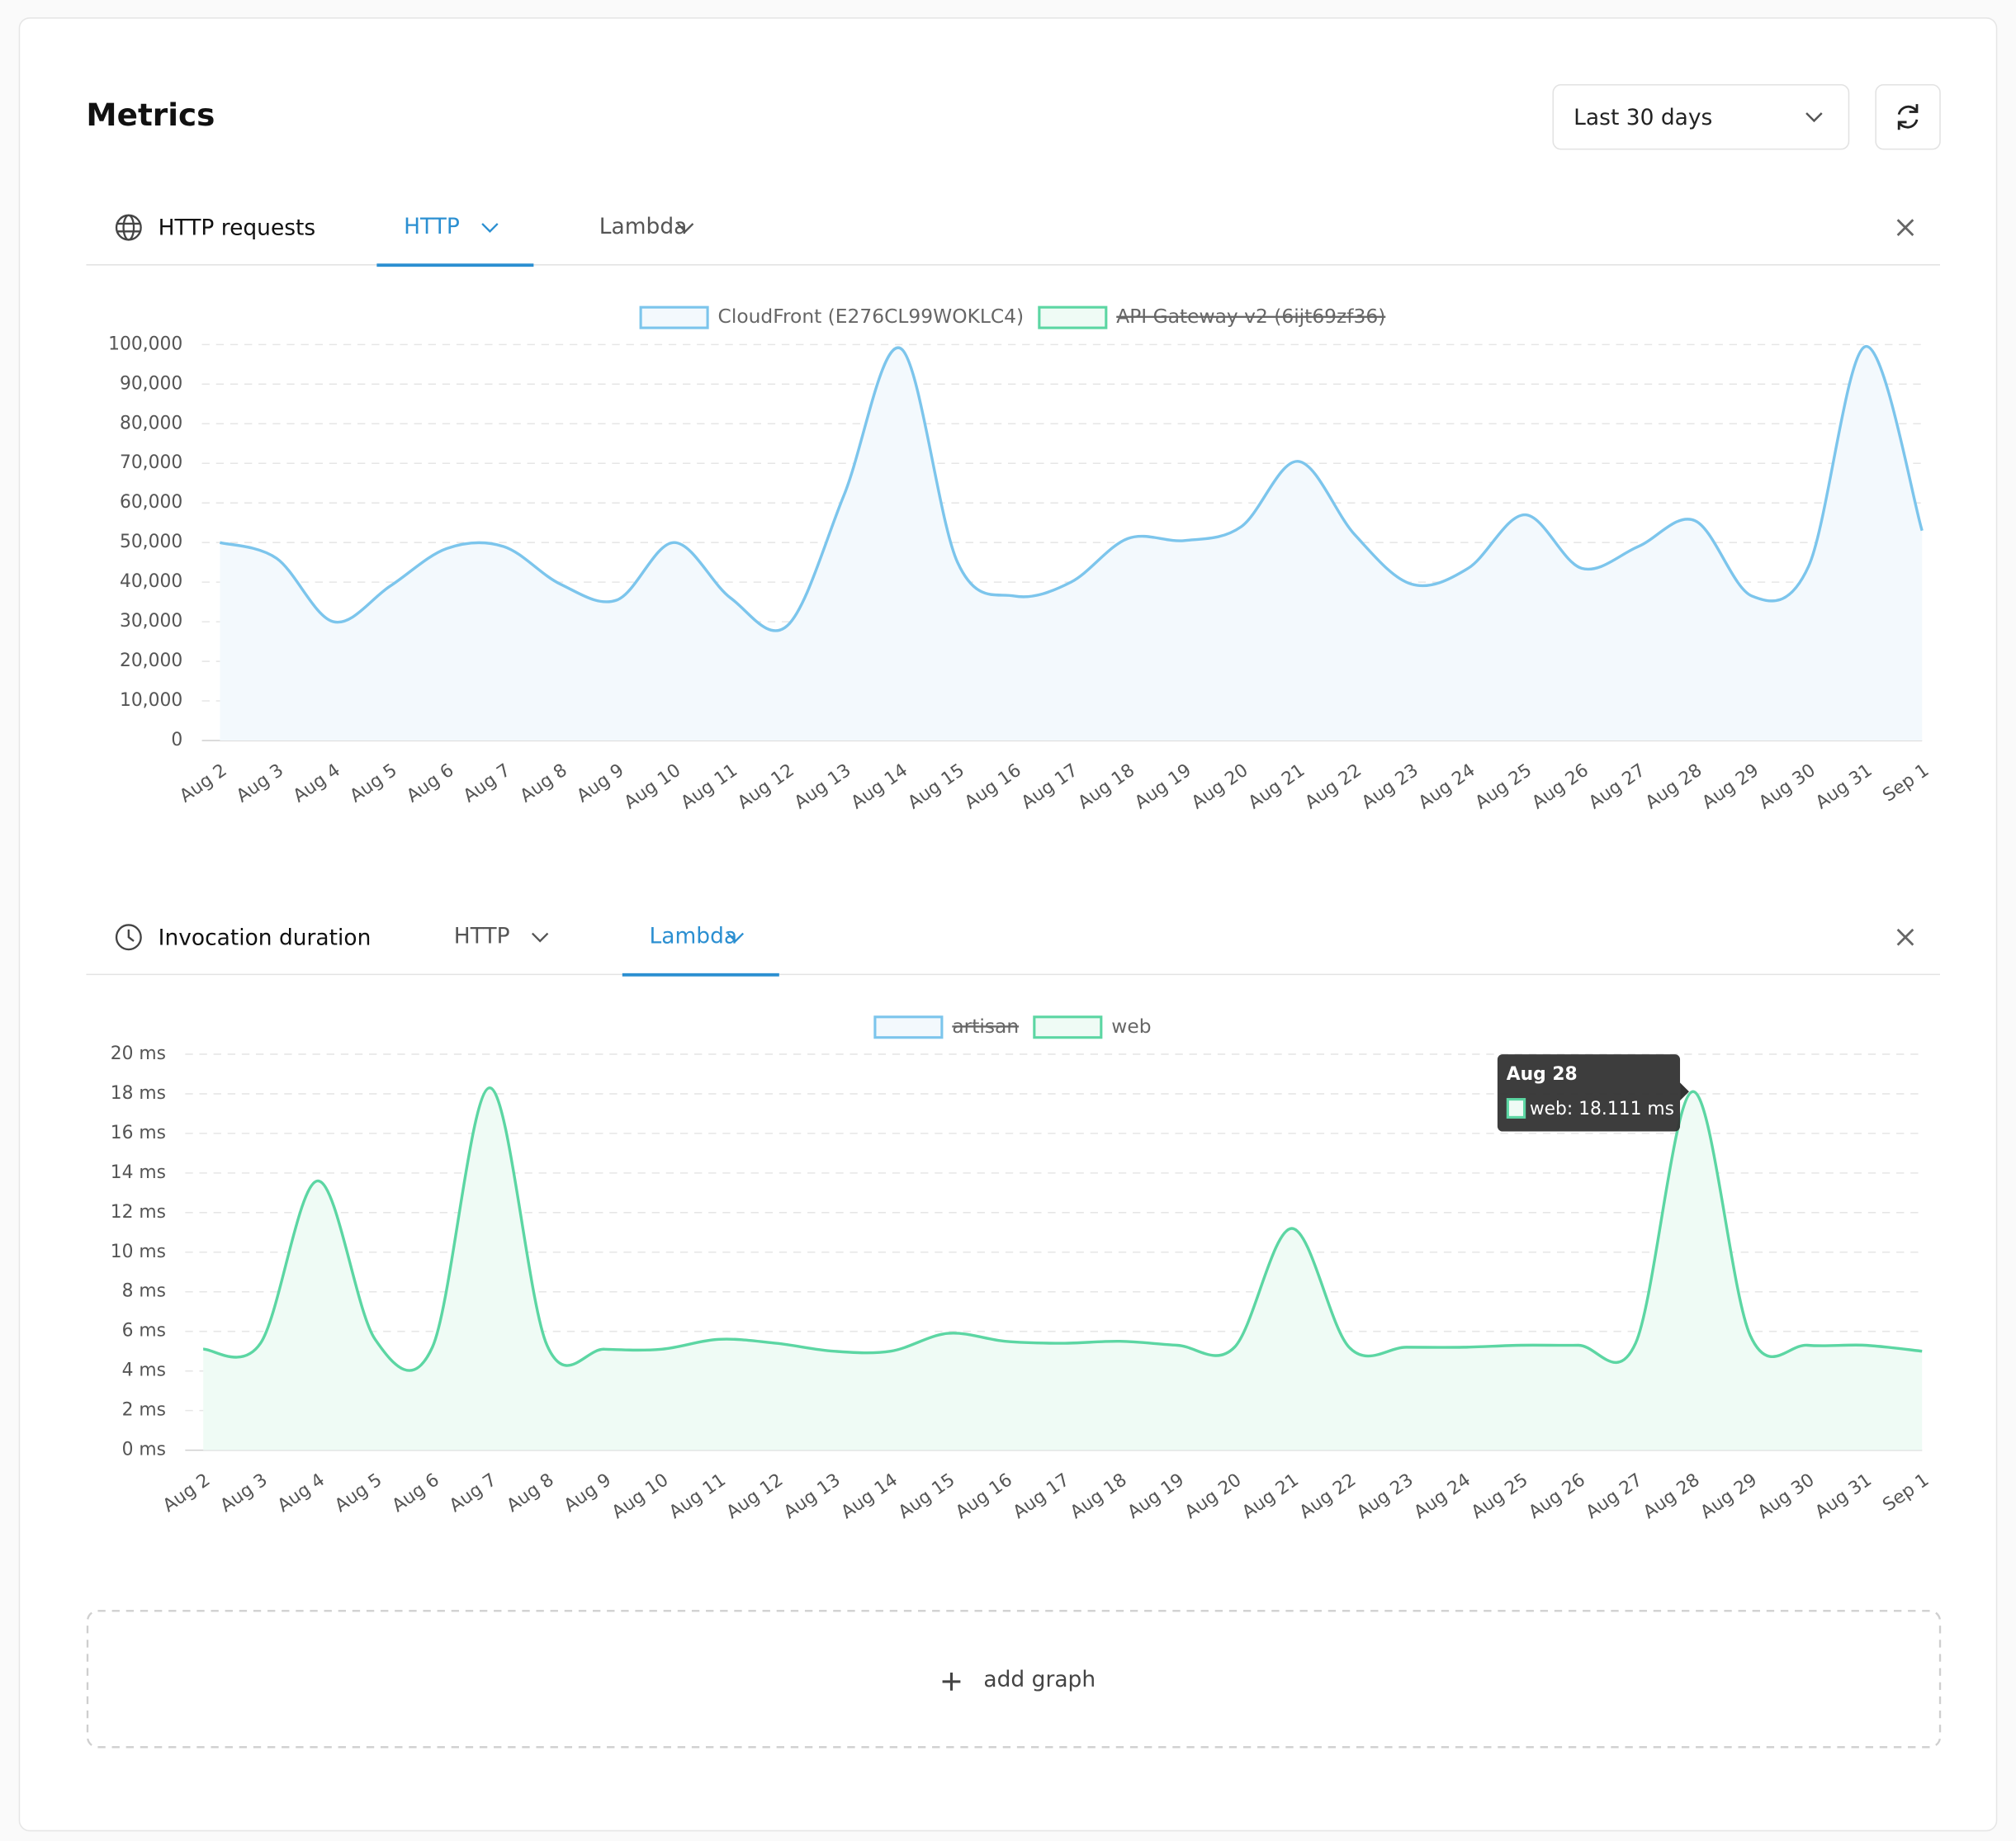  Describe the element at coordinates (151, 581) in the screenshot. I see `y-tick-label: 40,000` at that location.